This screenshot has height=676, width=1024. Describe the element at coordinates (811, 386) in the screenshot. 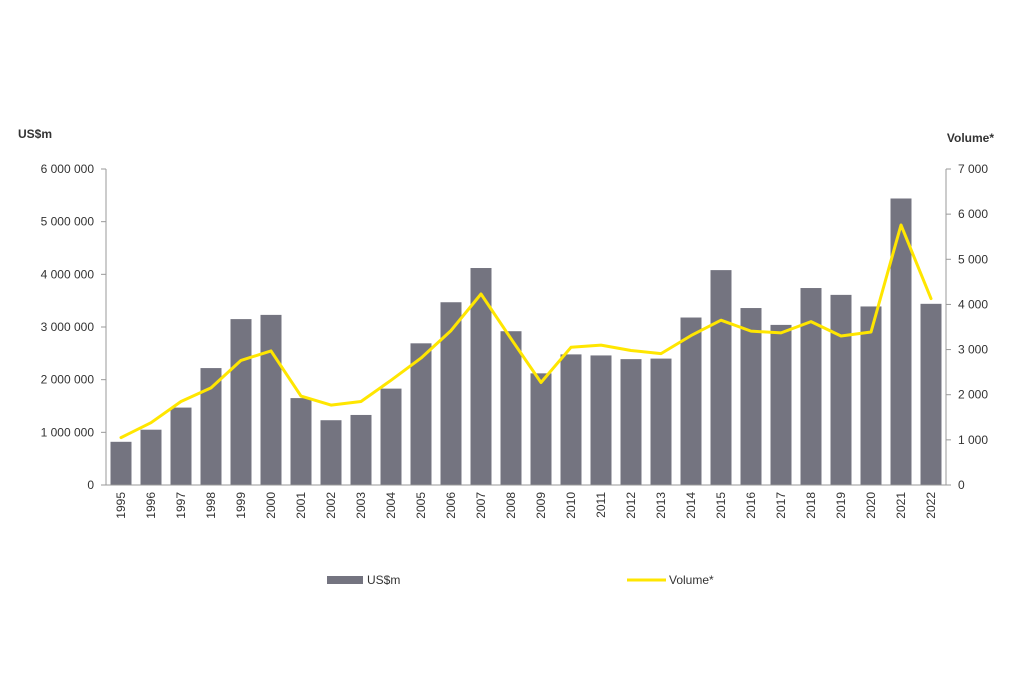

I see `bar-2018` at that location.